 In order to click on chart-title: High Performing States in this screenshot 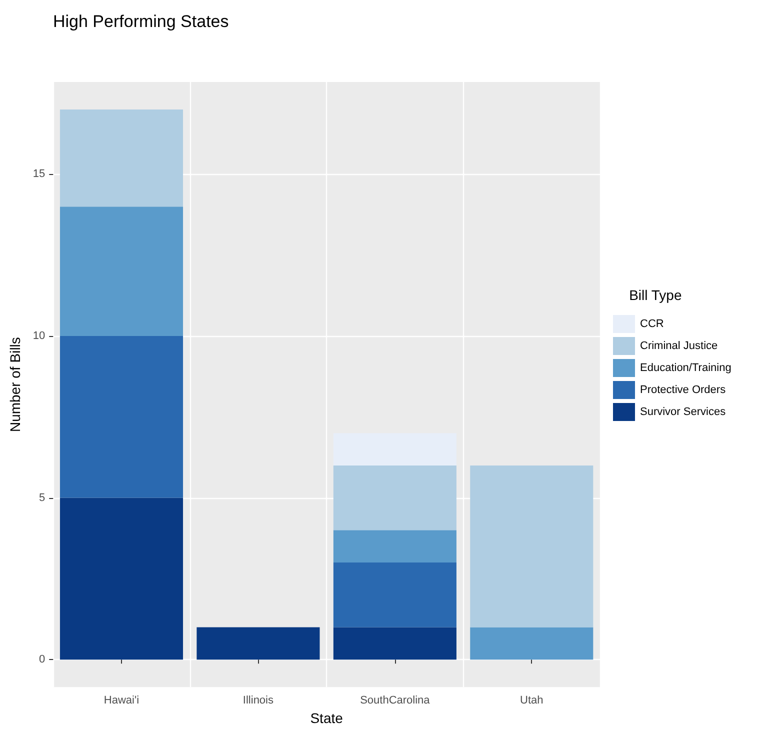, I will do `click(141, 21)`.